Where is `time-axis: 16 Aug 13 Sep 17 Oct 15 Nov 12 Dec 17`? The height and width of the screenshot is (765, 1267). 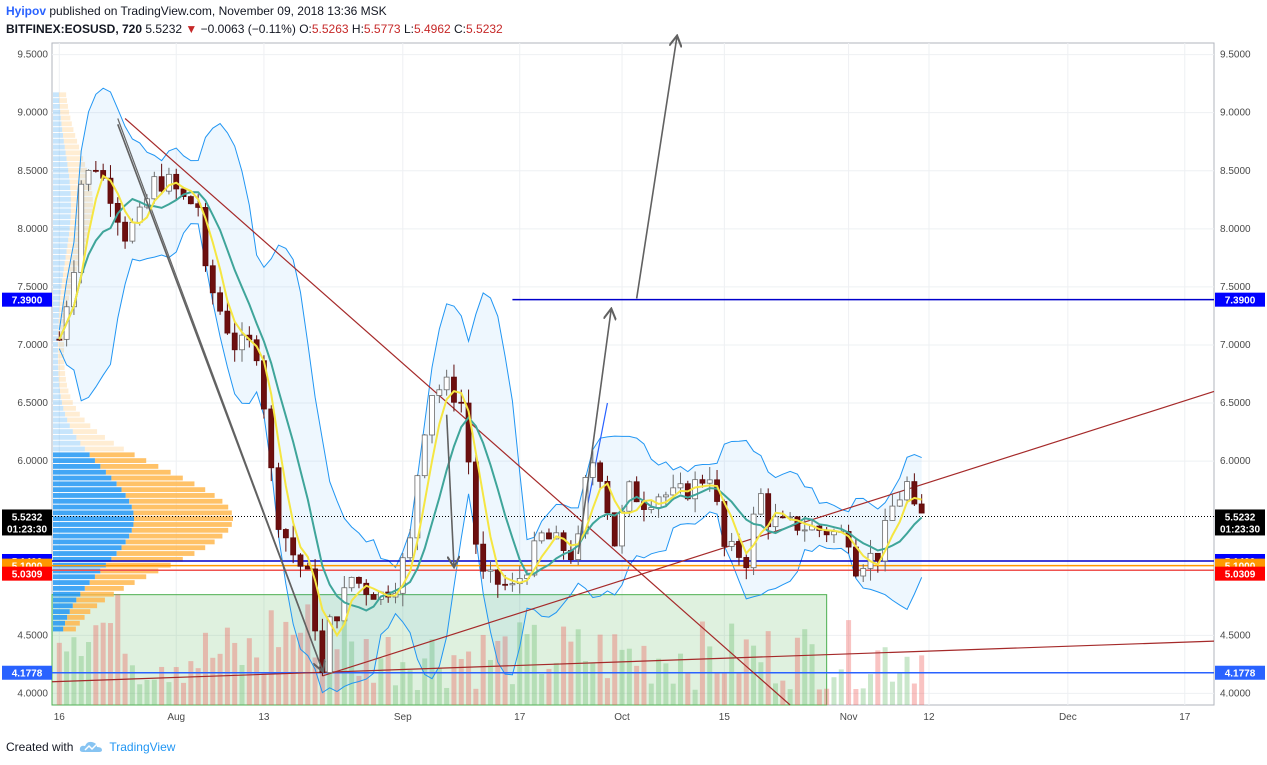
time-axis: 16 Aug 13 Sep 17 Oct 15 Nov 12 Dec 17 is located at coordinates (622, 717).